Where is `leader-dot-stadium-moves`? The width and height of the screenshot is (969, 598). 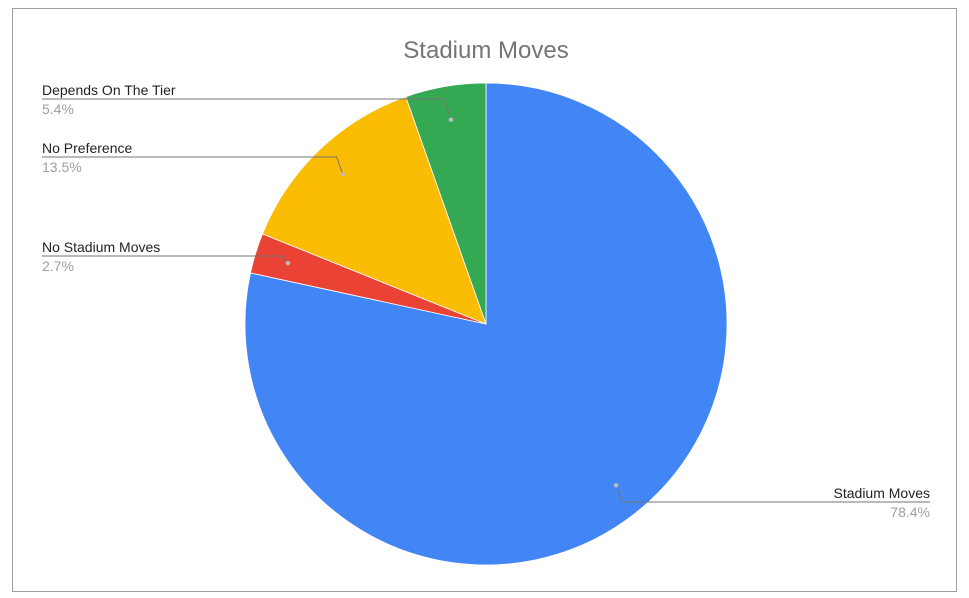
leader-dot-stadium-moves is located at coordinates (616, 485).